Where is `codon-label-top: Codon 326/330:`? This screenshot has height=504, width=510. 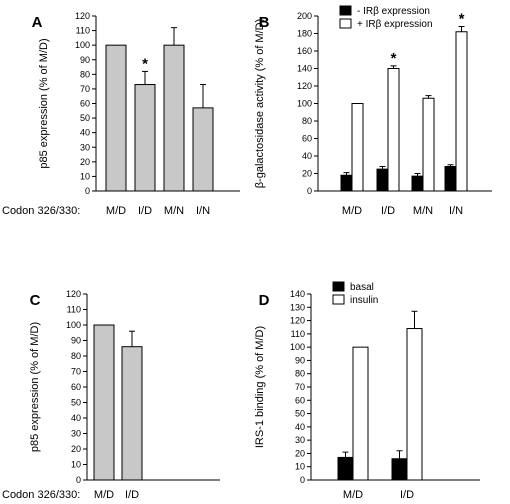
codon-label-top: Codon 326/330: is located at coordinates (41, 211).